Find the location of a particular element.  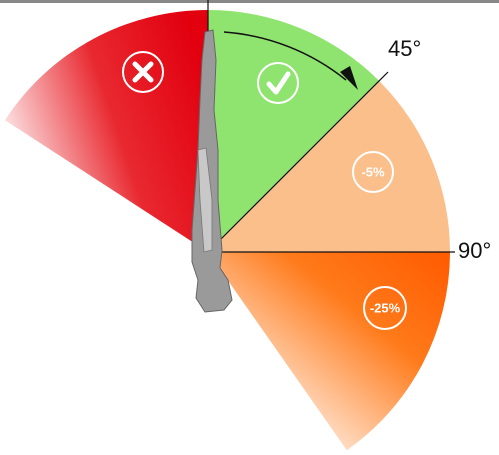

angle-label: 45° is located at coordinates (404, 48).